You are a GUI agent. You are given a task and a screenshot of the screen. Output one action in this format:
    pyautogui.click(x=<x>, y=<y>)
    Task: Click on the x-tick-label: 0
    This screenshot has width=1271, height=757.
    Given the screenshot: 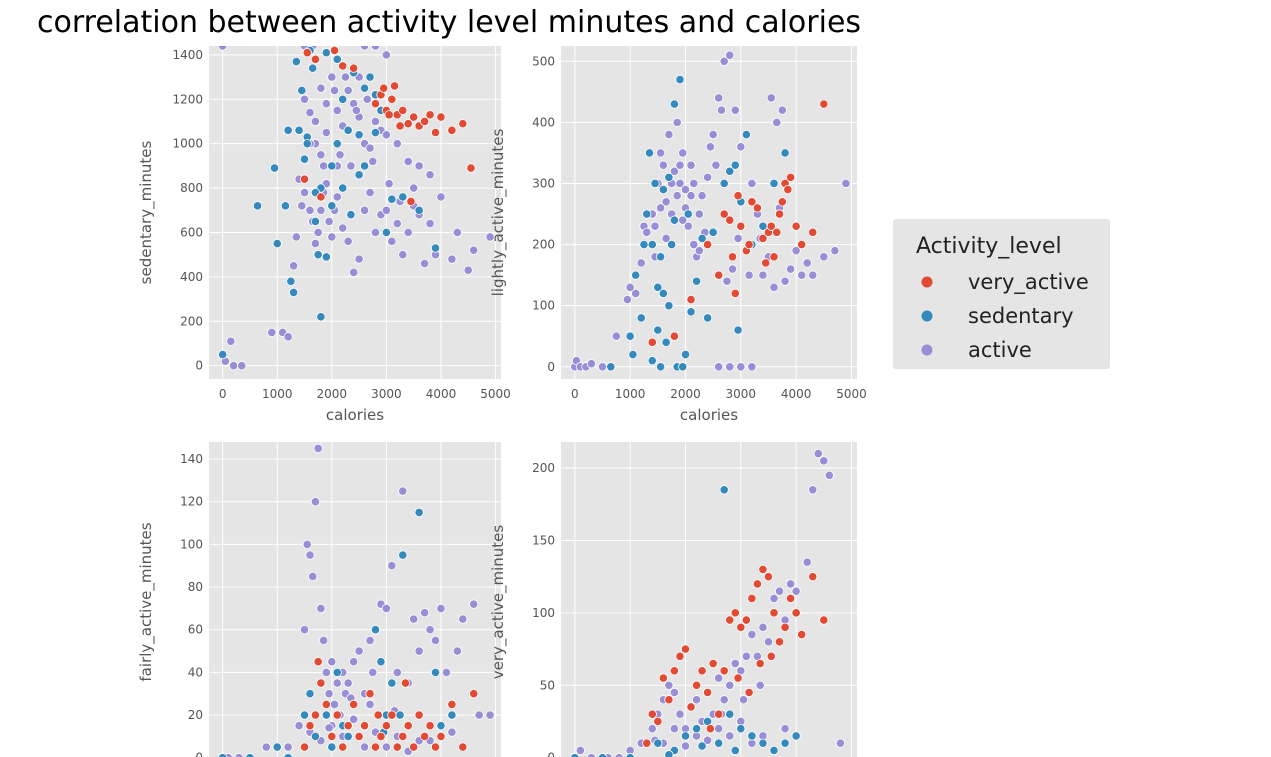 What is the action you would take?
    pyautogui.click(x=575, y=394)
    